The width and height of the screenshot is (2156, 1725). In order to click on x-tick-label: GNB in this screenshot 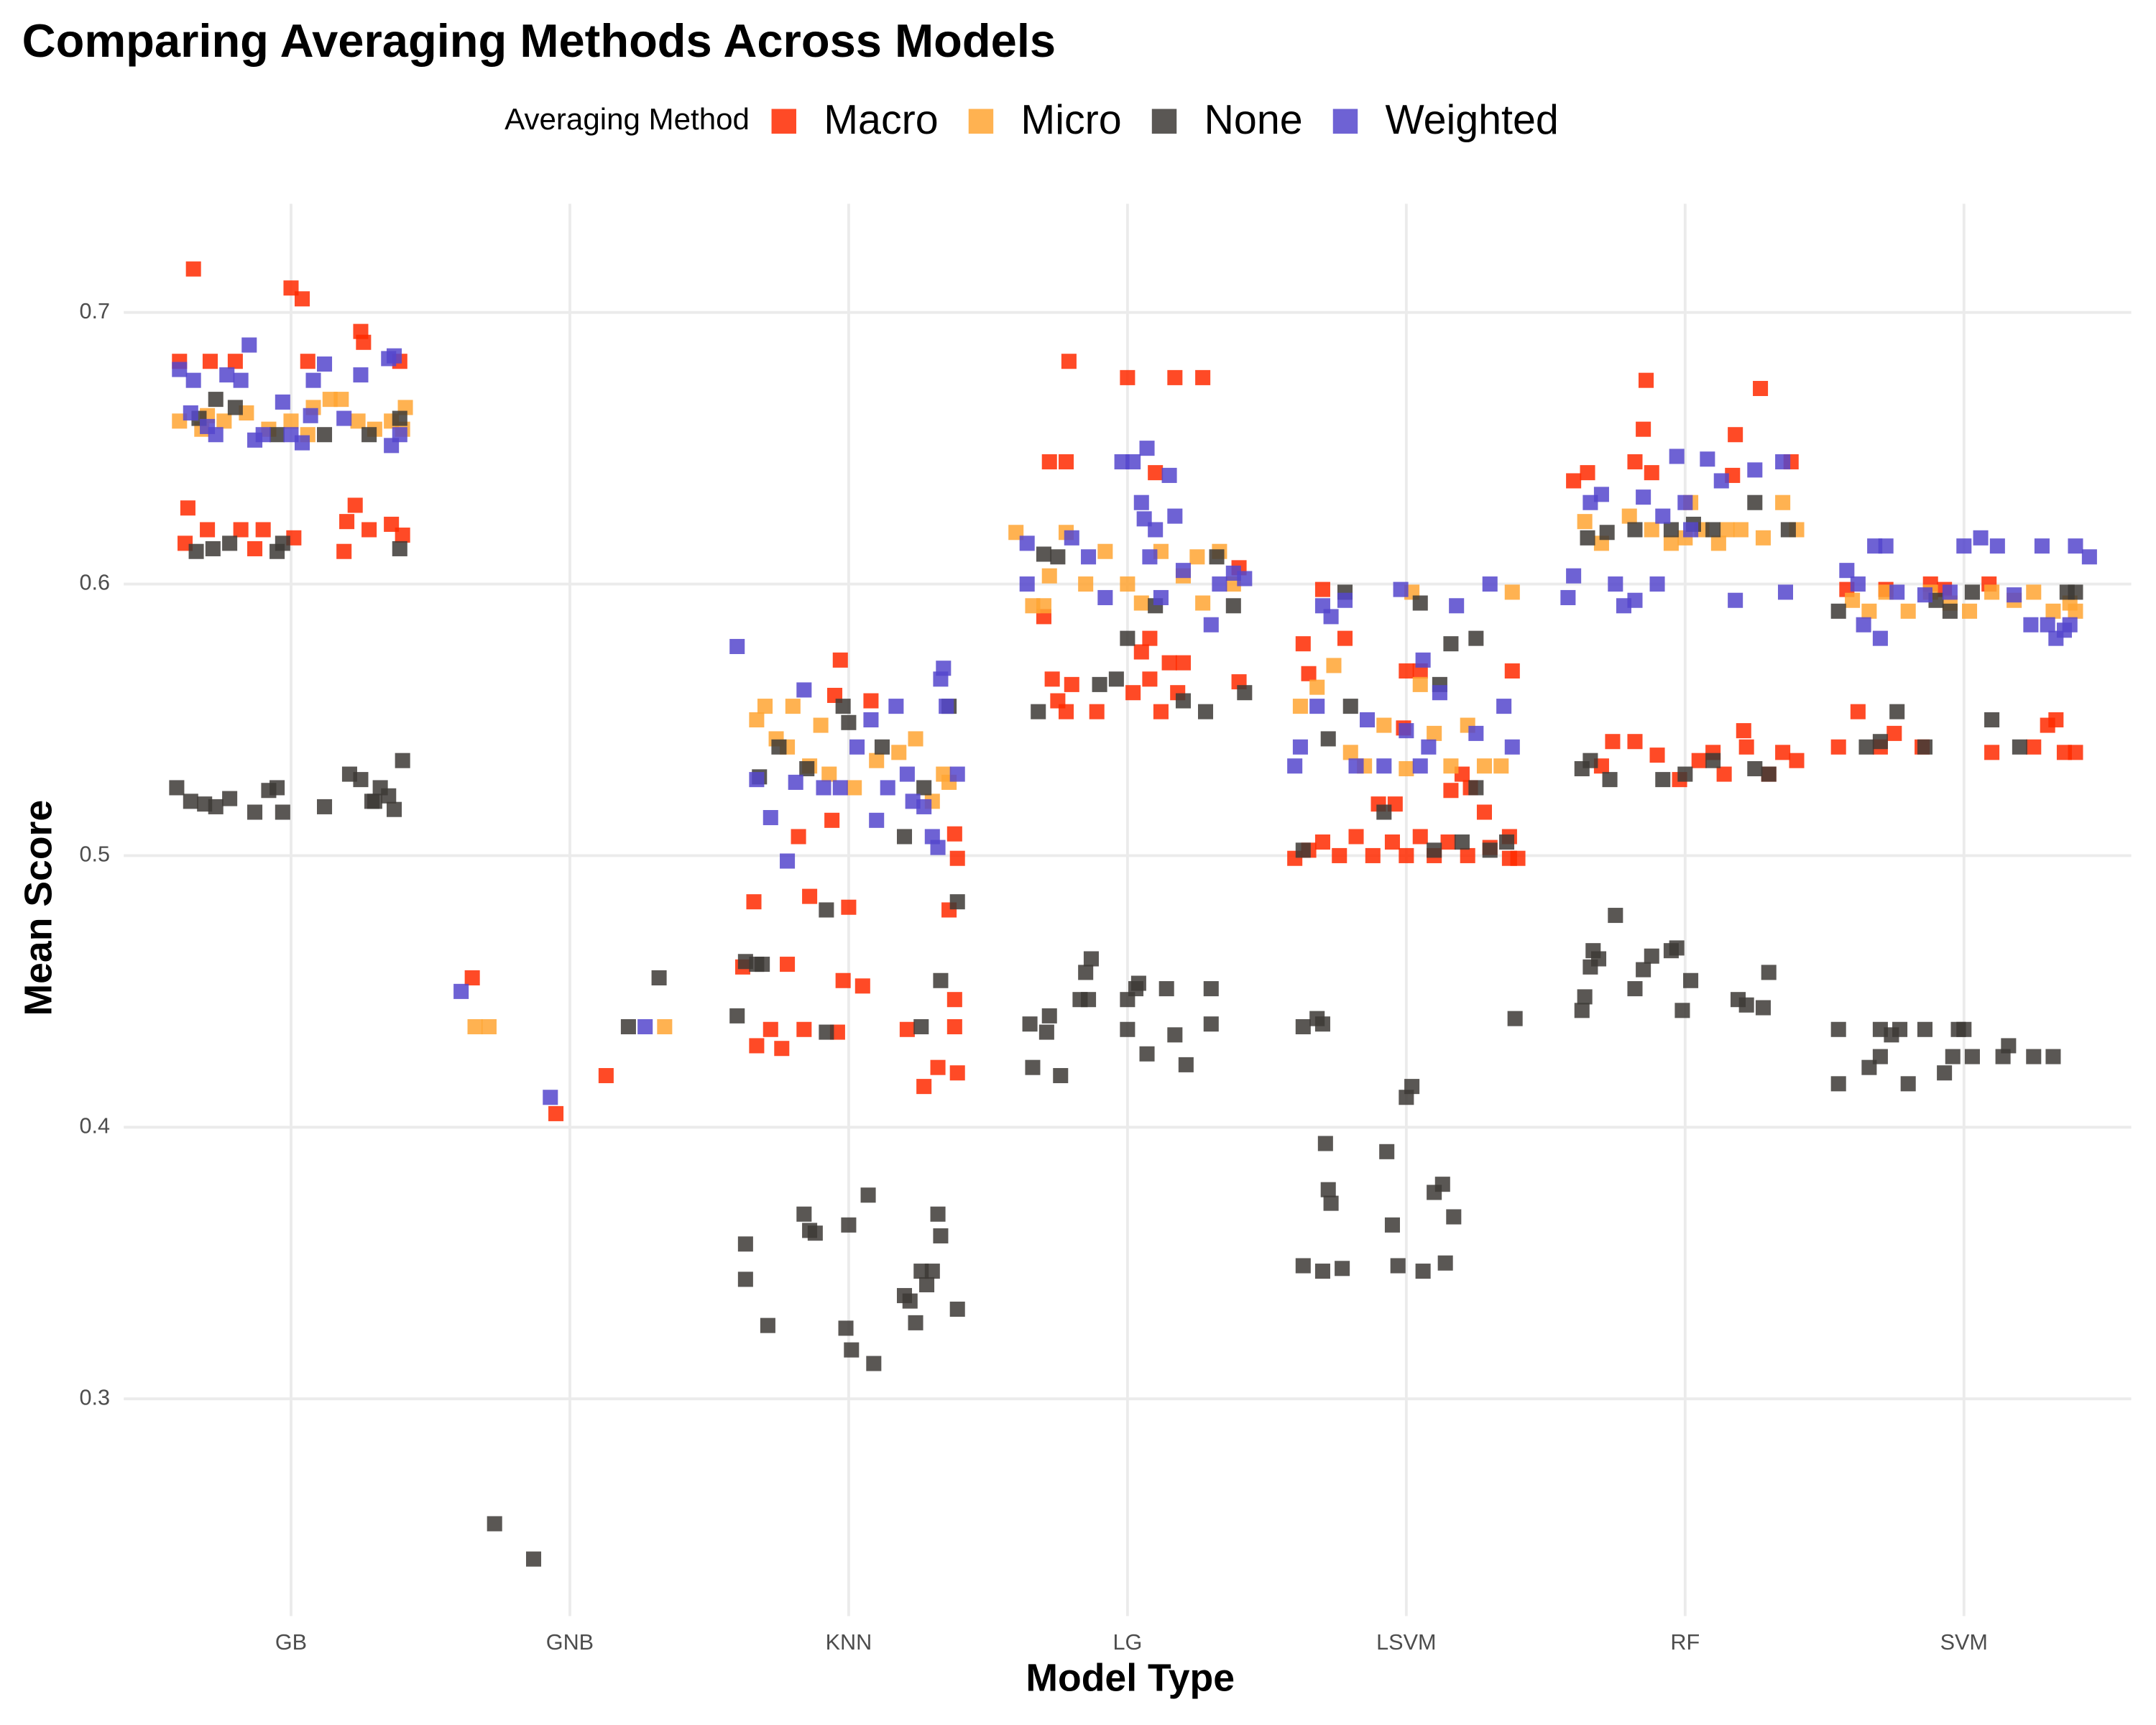, I will do `click(570, 1642)`.